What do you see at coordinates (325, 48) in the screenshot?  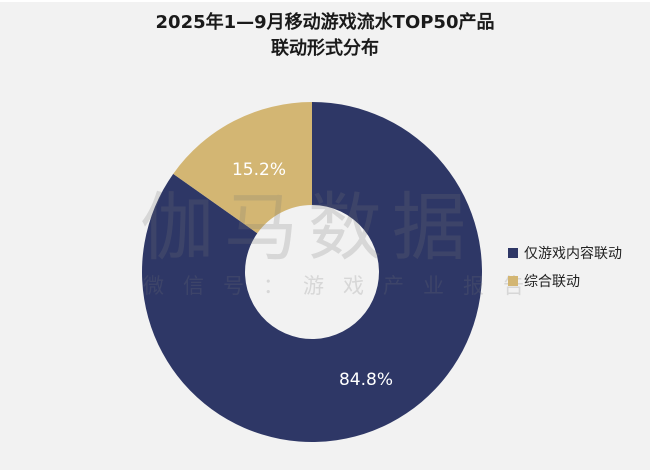 I see `chart-title-line2: 联动形式分布` at bounding box center [325, 48].